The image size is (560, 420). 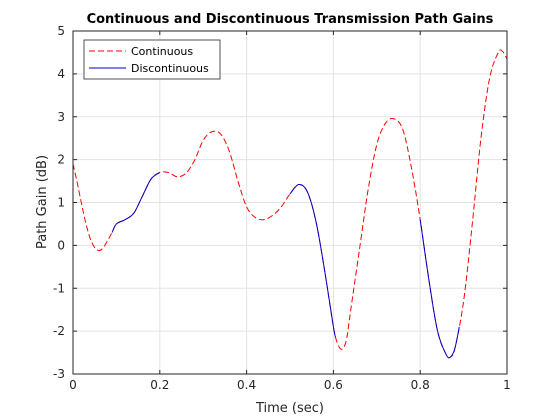 I want to click on y-tick-label: -2, so click(x=59, y=331).